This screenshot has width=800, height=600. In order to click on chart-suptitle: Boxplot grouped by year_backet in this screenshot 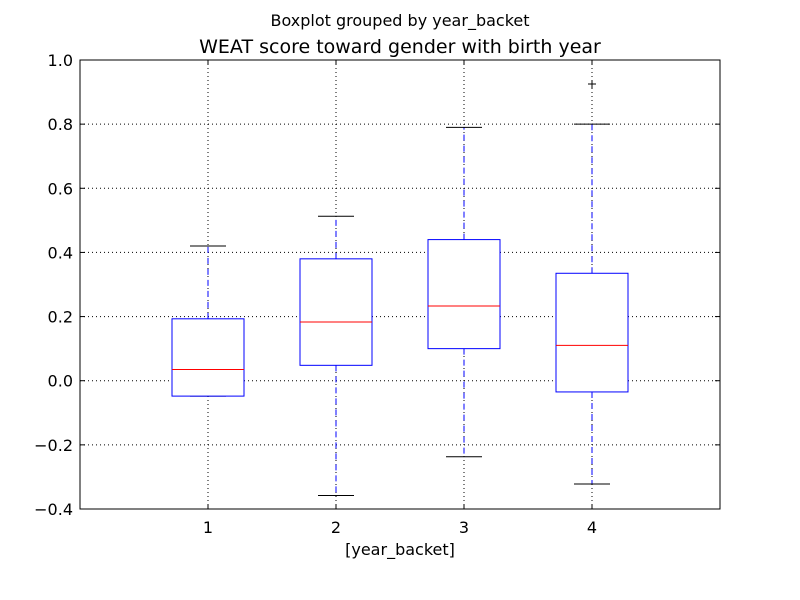, I will do `click(399, 21)`.